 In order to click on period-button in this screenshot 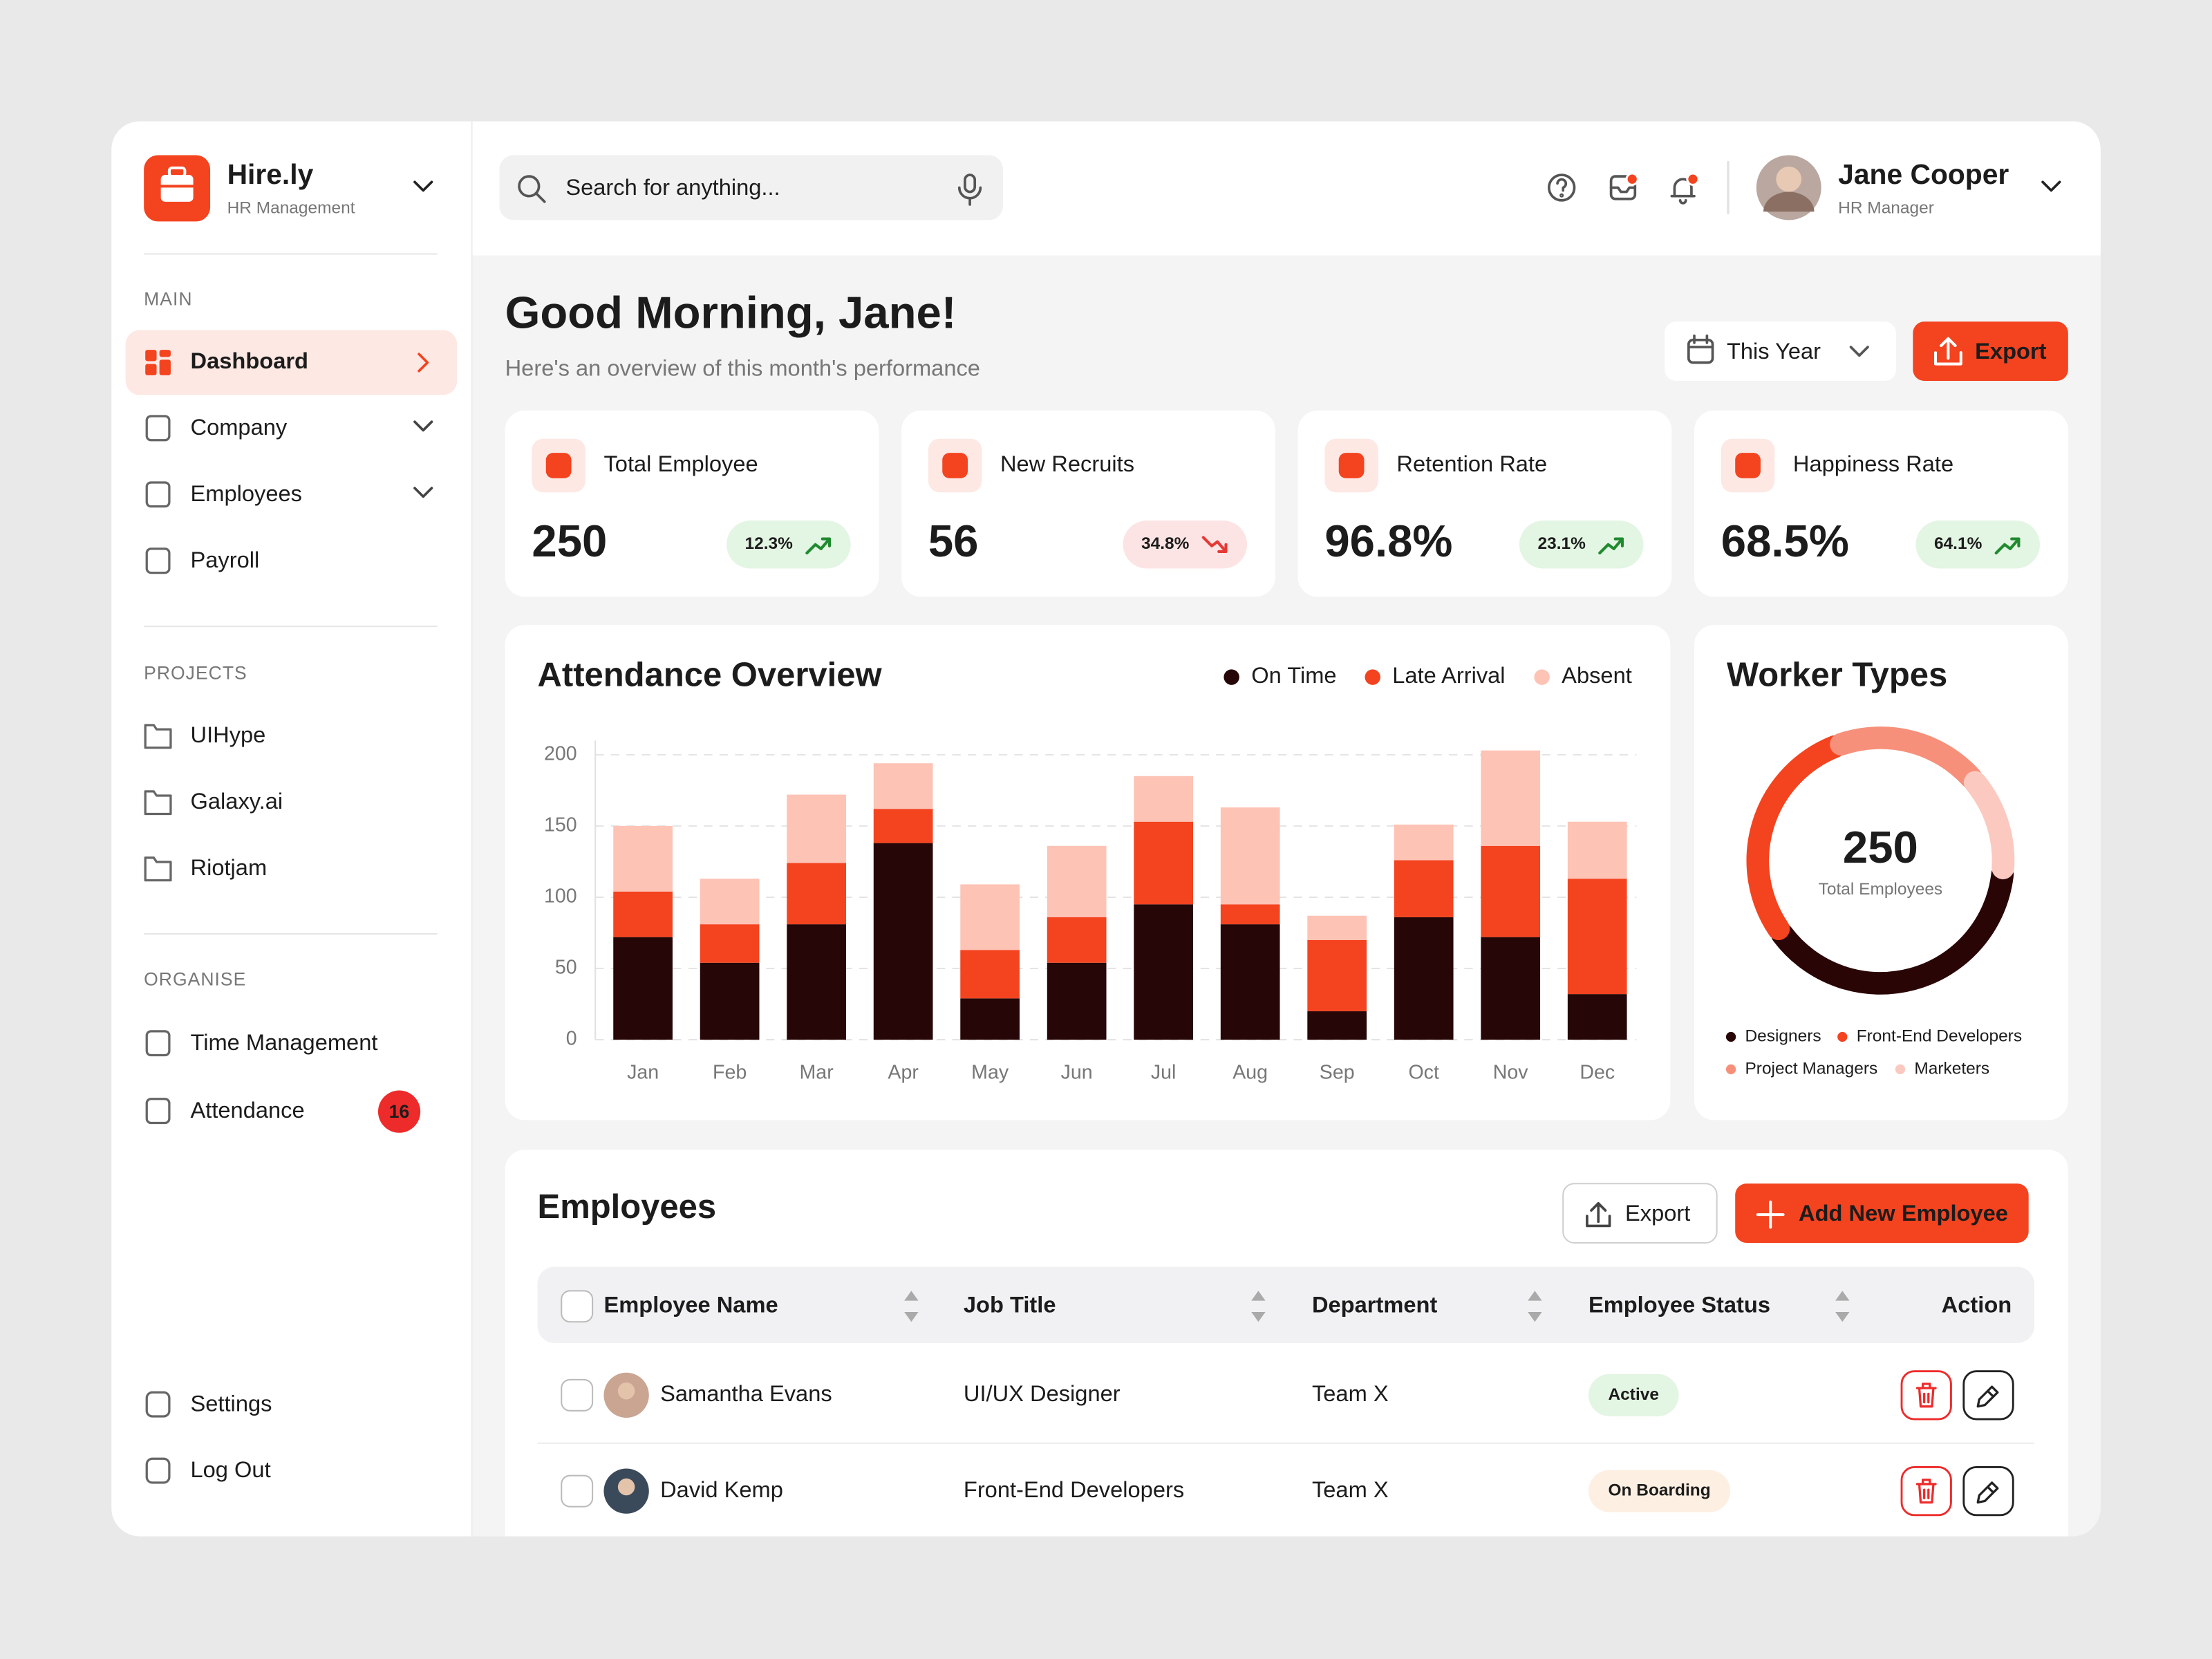, I will do `click(1780, 351)`.